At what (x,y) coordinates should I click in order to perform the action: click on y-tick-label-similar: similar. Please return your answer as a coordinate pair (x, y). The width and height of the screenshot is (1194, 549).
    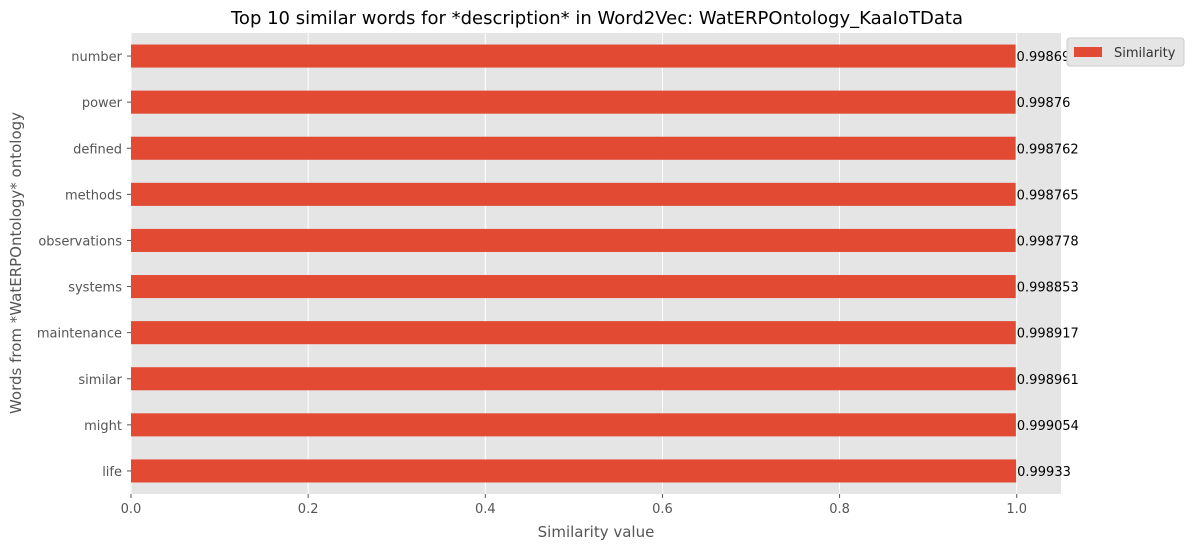
    Looking at the image, I should click on (100, 380).